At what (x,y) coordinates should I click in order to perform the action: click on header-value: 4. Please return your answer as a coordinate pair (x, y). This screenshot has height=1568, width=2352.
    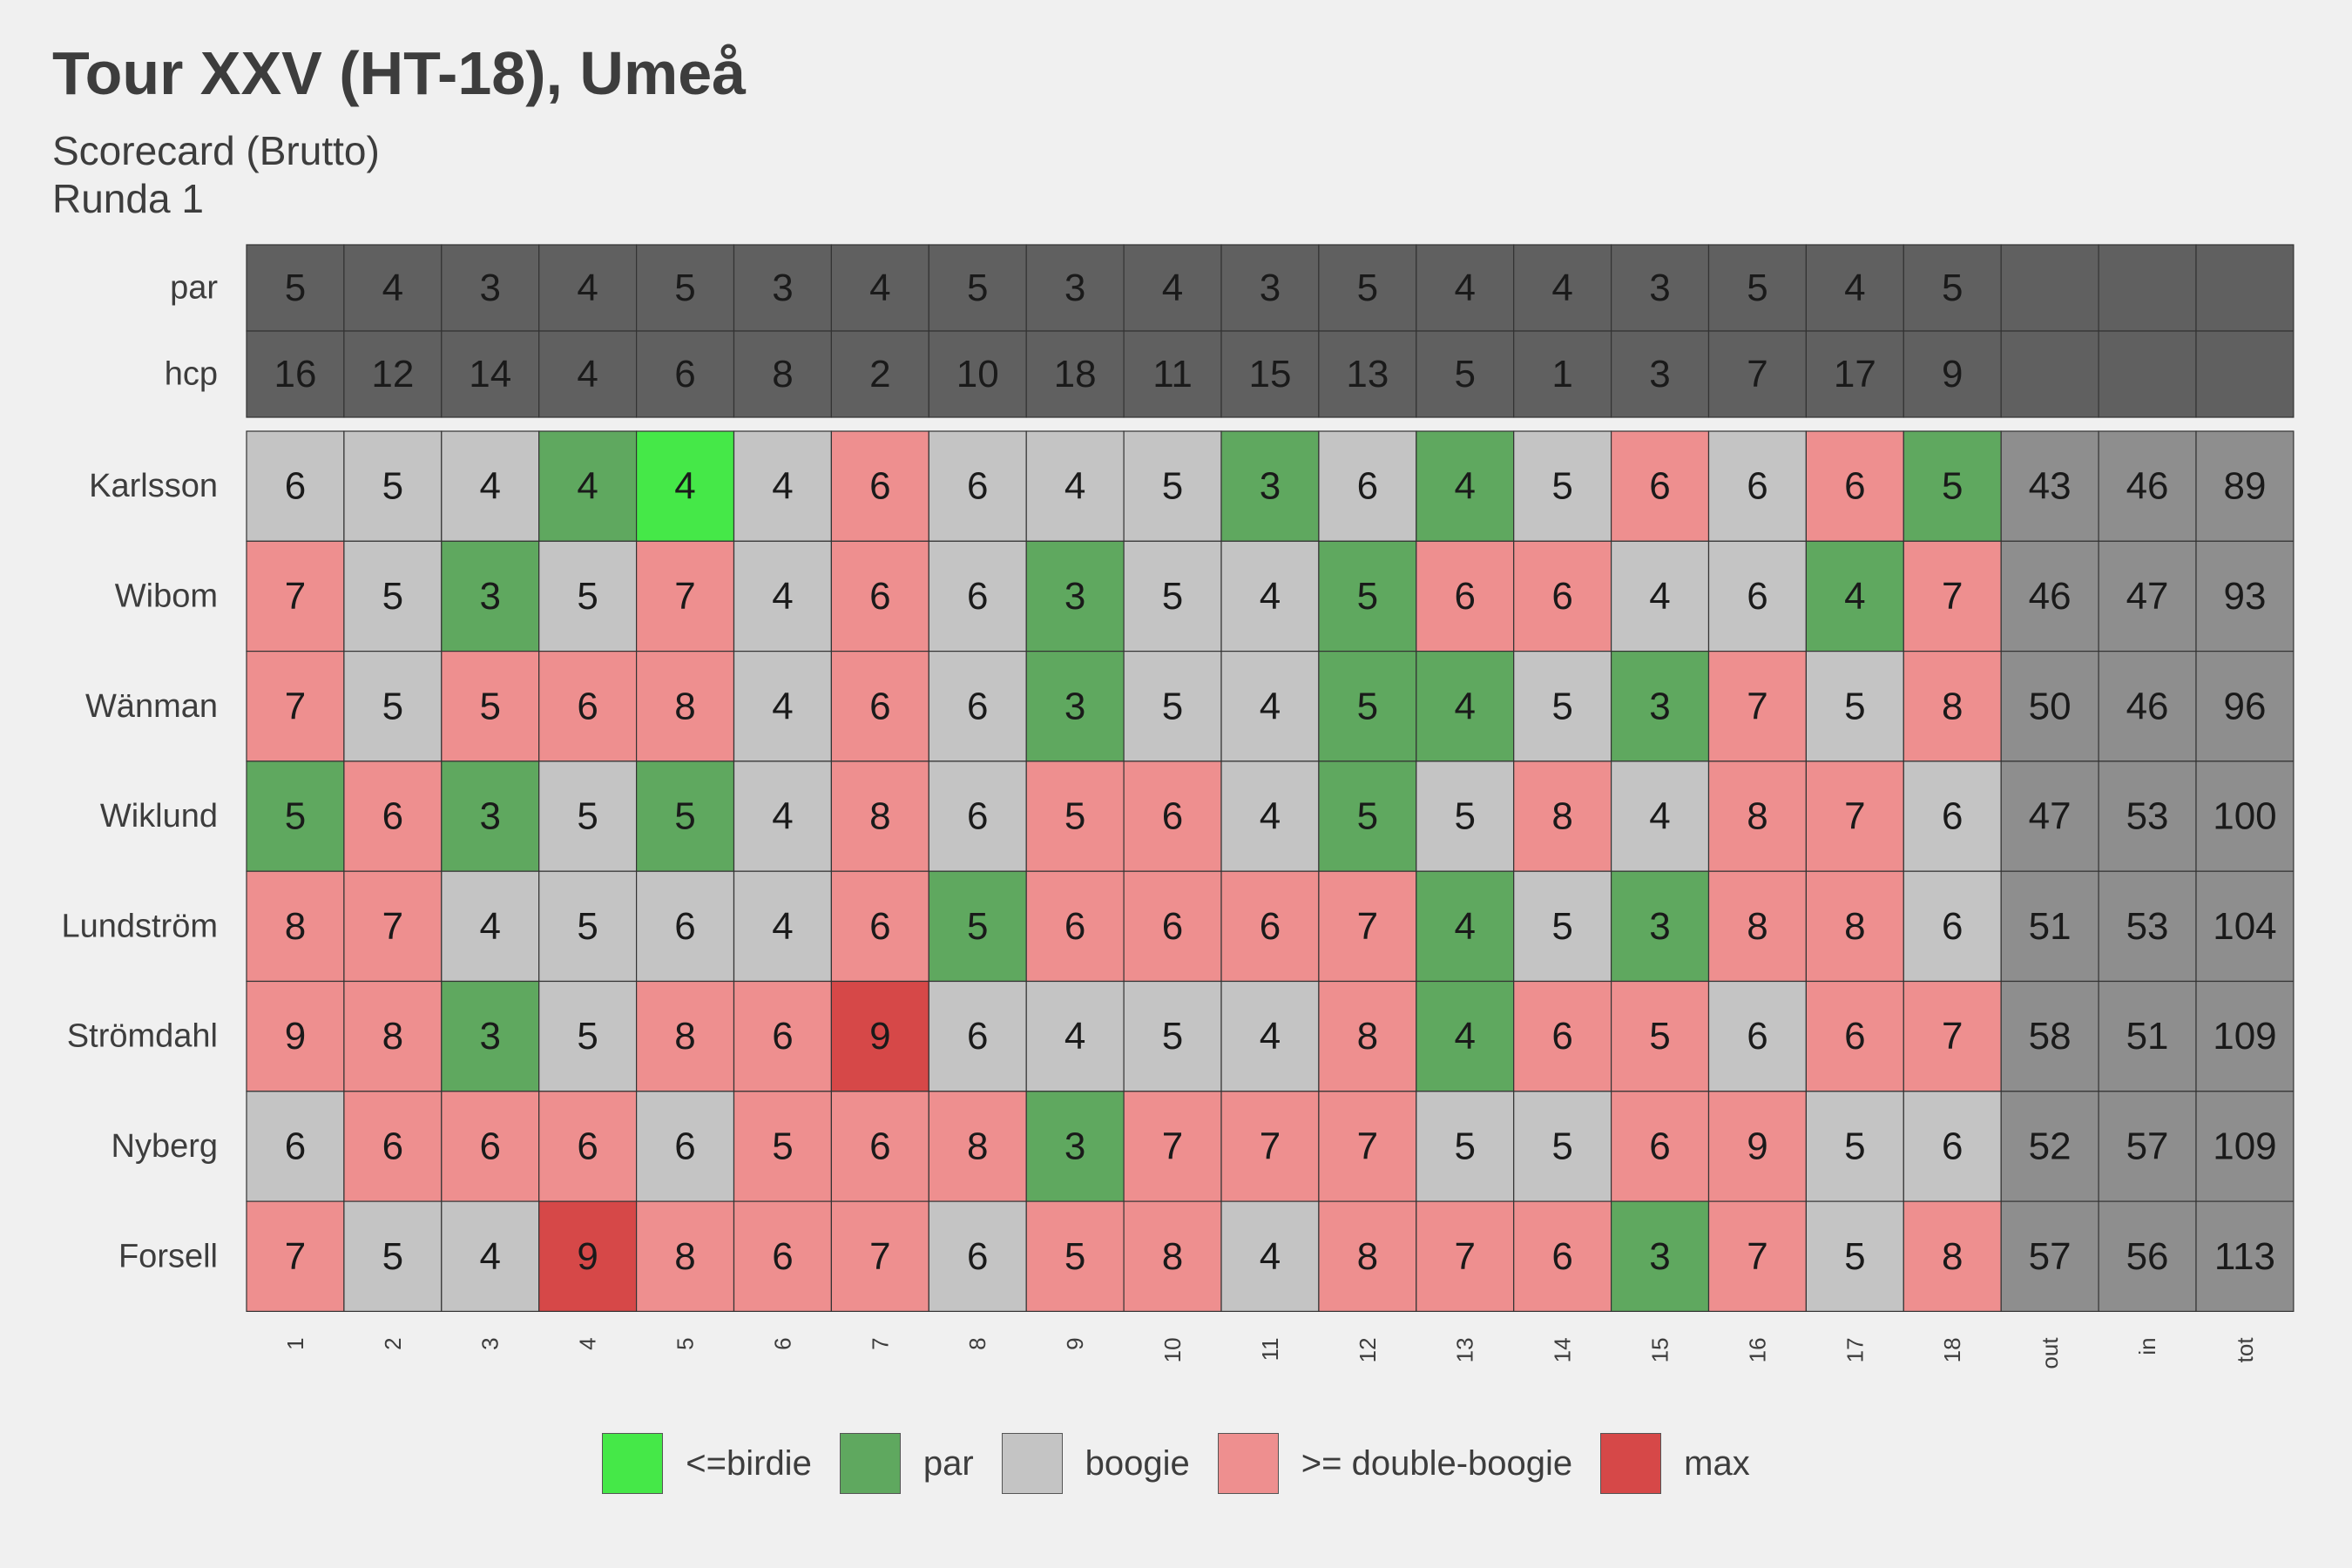
    Looking at the image, I should click on (1854, 288).